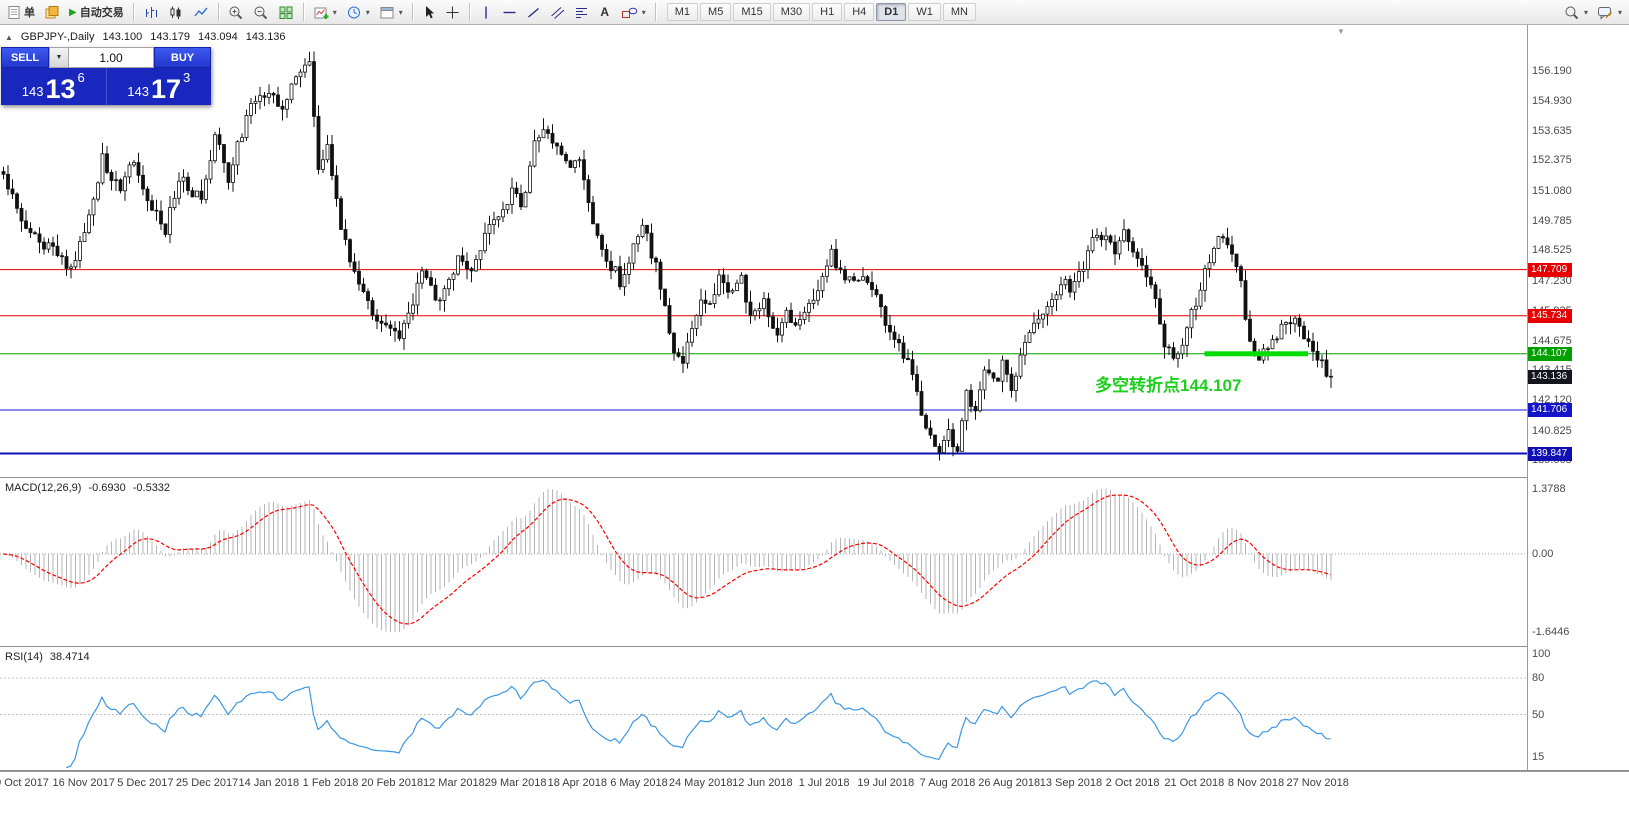  What do you see at coordinates (1538, 678) in the screenshot?
I see `rsi-axis-label: 80` at bounding box center [1538, 678].